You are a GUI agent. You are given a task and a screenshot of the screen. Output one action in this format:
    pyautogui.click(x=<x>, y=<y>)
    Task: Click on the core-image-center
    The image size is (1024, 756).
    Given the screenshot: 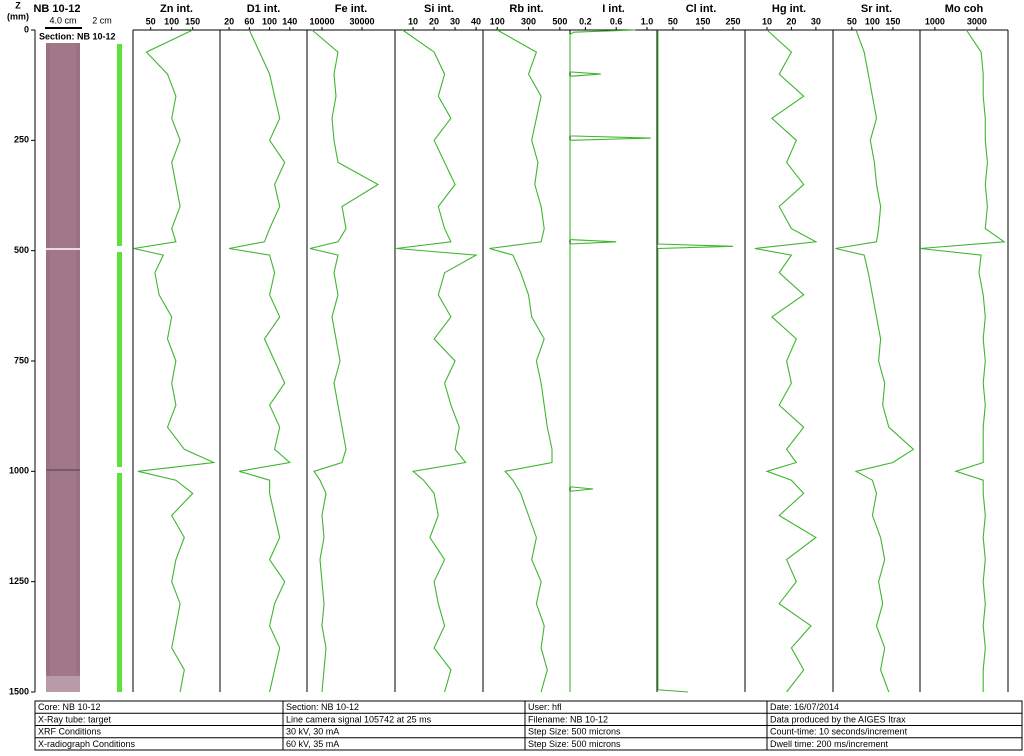 What is the action you would take?
    pyautogui.click(x=63, y=361)
    